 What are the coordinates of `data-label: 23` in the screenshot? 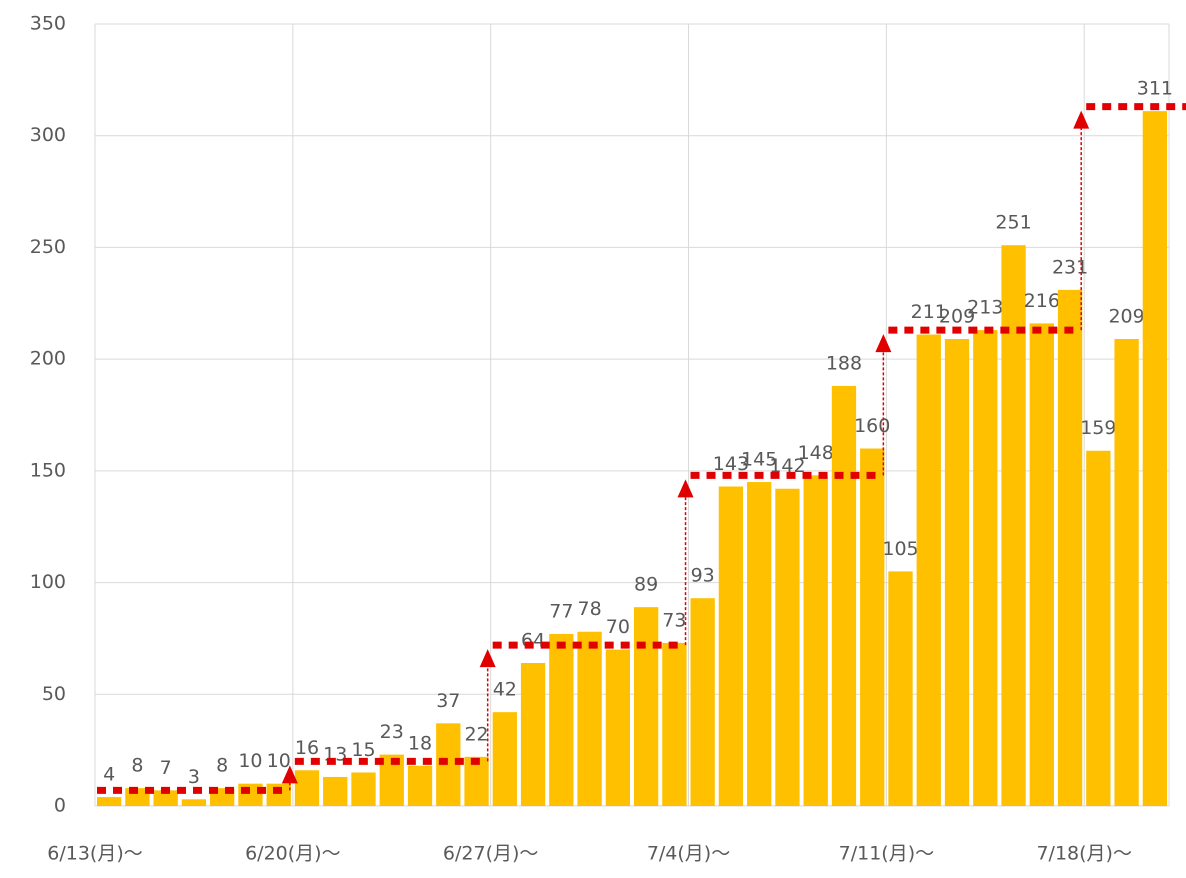 It's located at (392, 732).